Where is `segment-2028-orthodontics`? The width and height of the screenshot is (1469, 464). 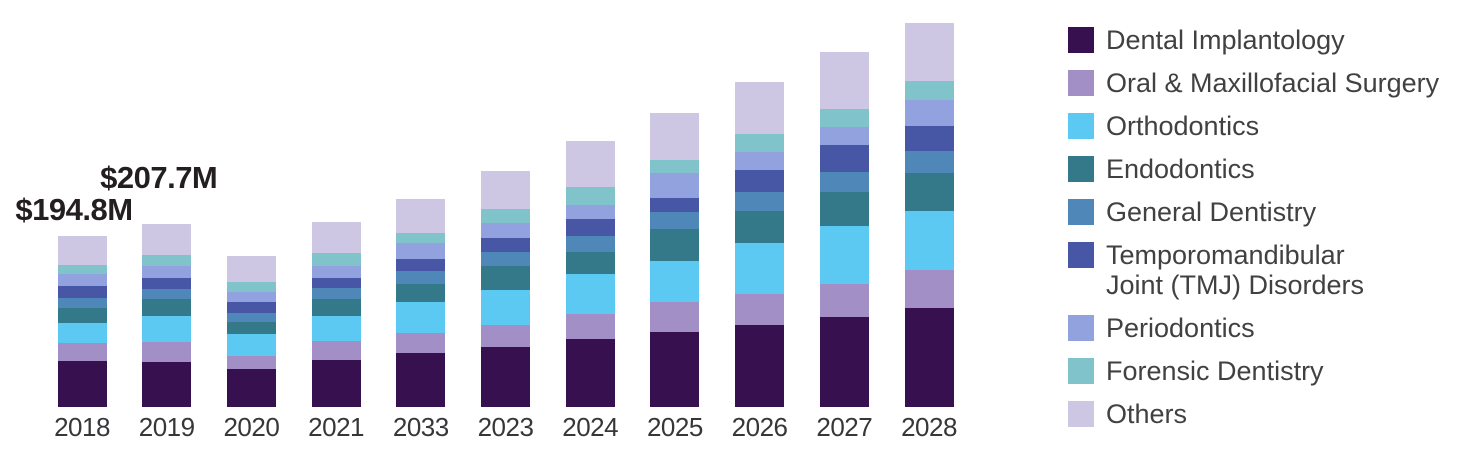
segment-2028-orthodontics is located at coordinates (929, 241).